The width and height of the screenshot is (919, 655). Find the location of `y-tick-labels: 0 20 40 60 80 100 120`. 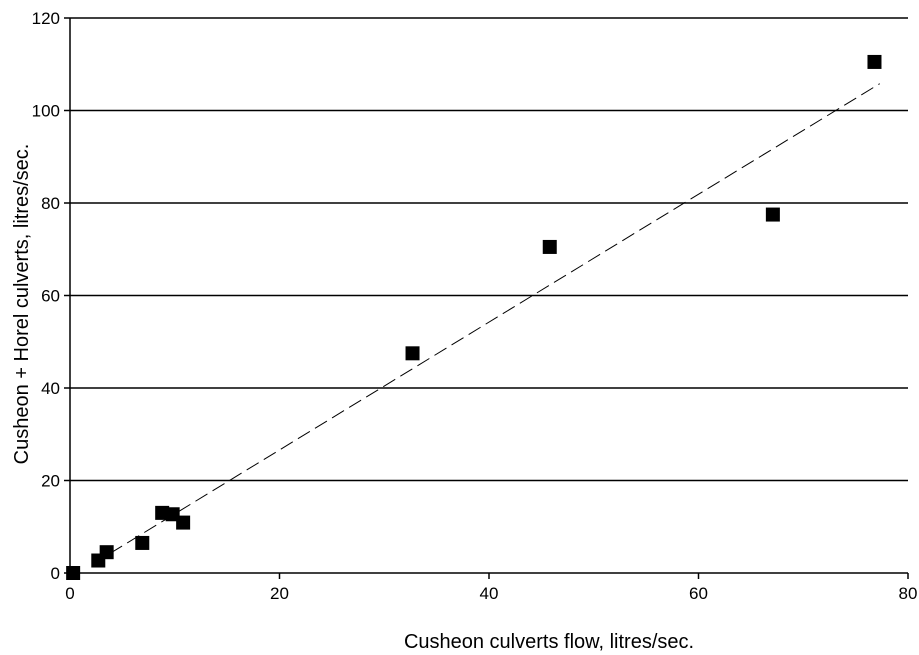

y-tick-labels: 0 20 40 60 80 100 120 is located at coordinates (51, 296).